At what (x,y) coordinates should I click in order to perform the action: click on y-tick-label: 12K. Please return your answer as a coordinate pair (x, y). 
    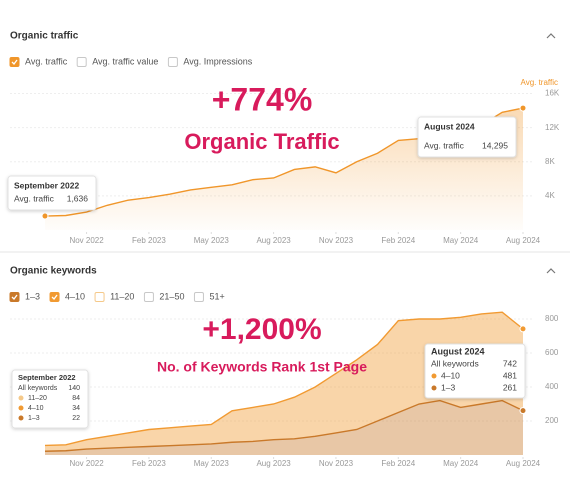
    Looking at the image, I should click on (552, 127).